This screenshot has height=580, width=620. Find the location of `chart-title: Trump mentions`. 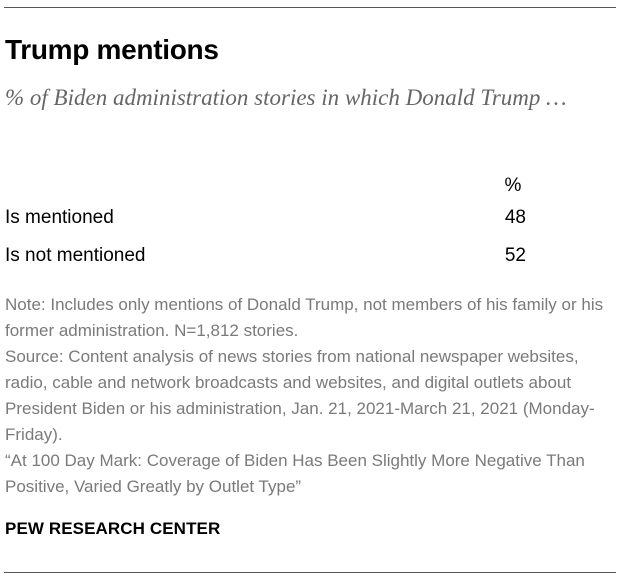

chart-title: Trump mentions is located at coordinates (112, 49).